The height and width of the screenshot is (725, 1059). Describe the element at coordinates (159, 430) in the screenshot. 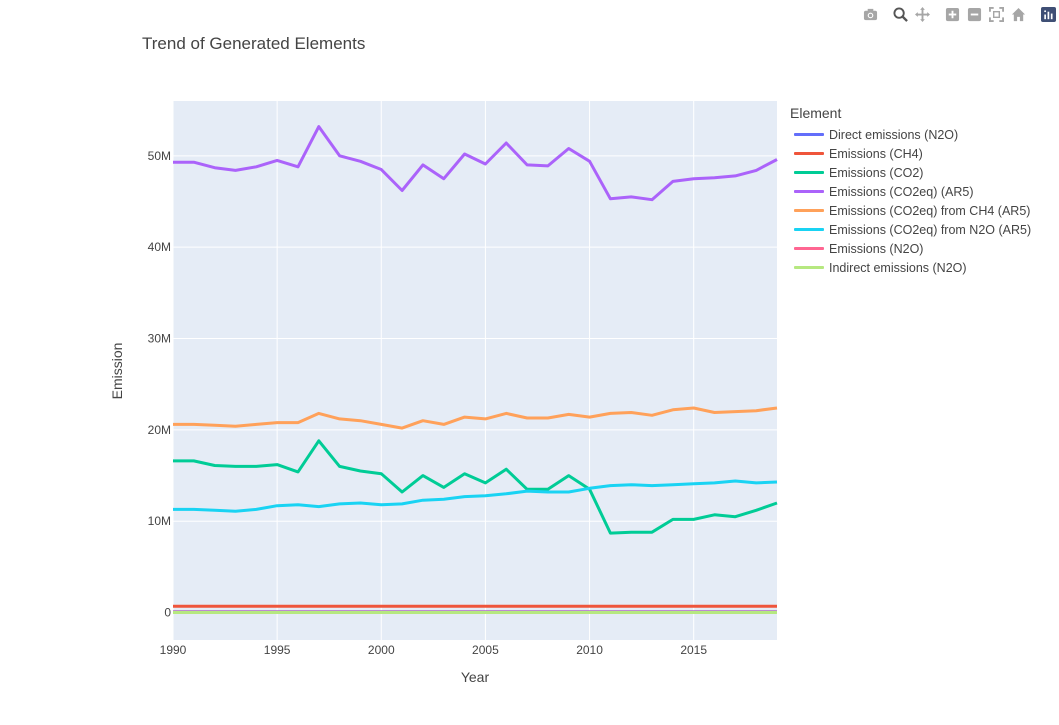

I see `y-tick-label: 20M` at that location.